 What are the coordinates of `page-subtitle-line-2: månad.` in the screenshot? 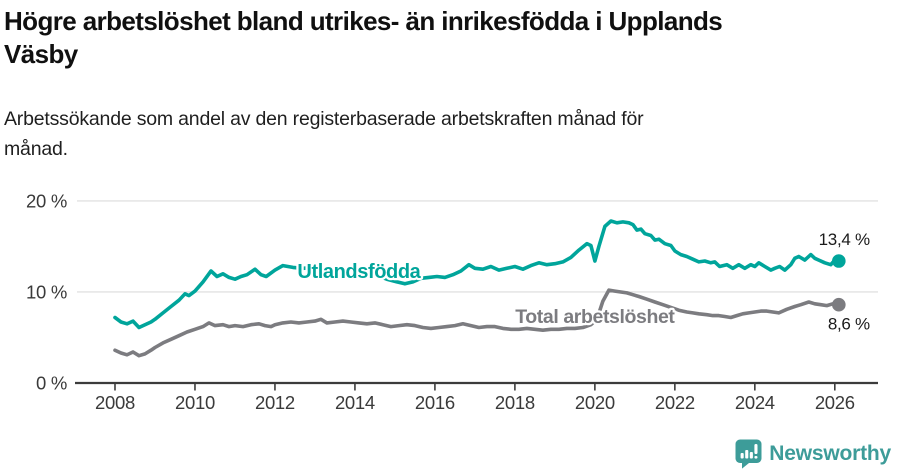 It's located at (36, 149).